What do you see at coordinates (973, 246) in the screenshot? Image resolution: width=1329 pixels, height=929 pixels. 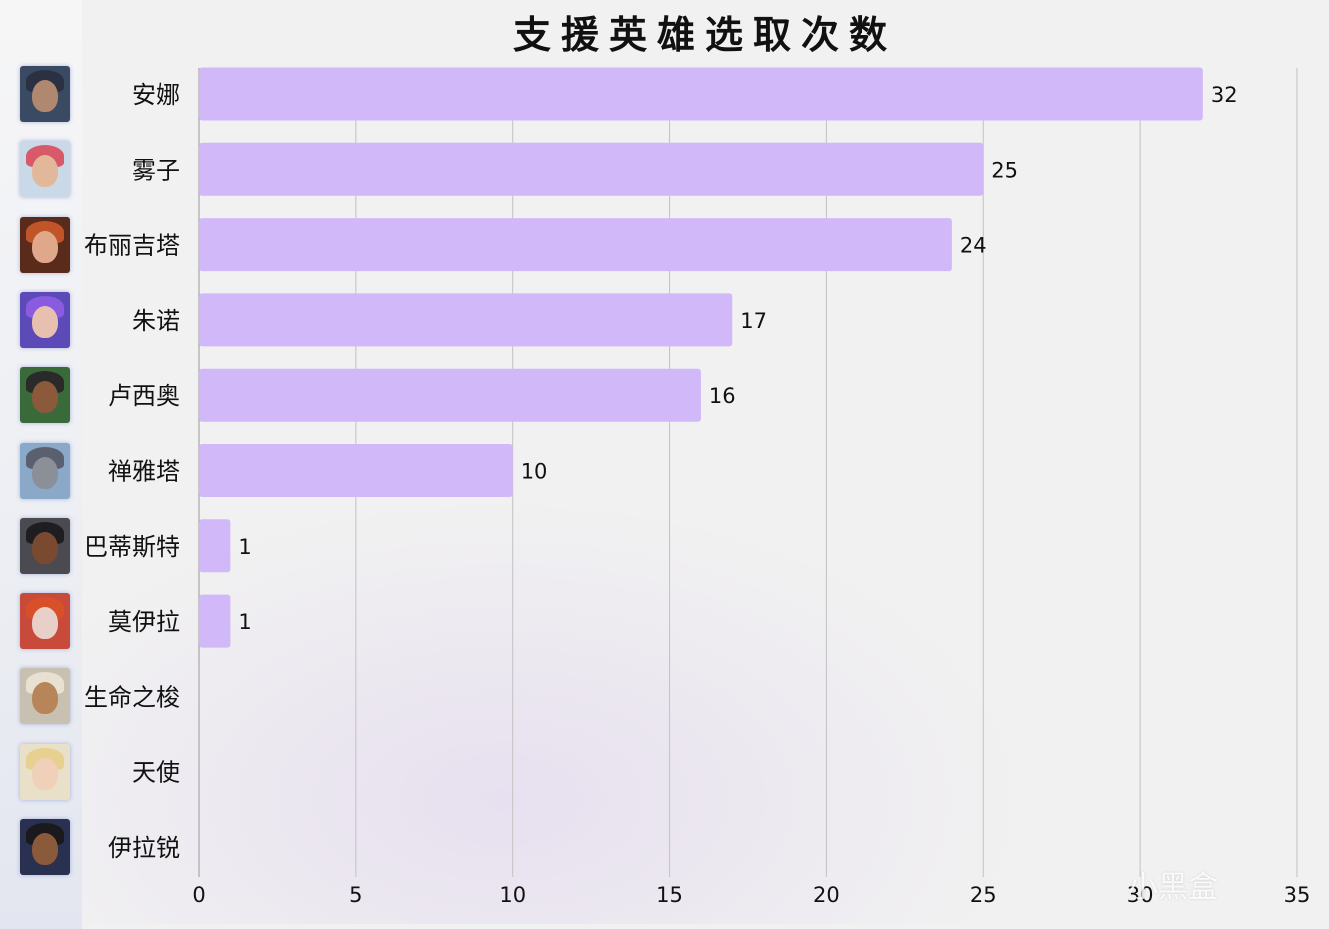 I see `value-label: 24` at bounding box center [973, 246].